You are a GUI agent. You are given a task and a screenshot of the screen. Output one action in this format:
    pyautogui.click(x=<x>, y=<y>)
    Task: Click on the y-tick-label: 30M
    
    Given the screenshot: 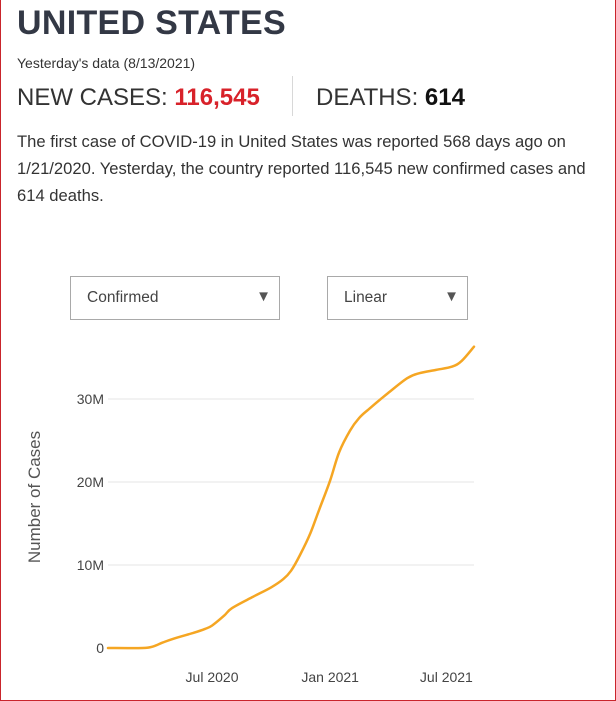 What is the action you would take?
    pyautogui.click(x=90, y=399)
    